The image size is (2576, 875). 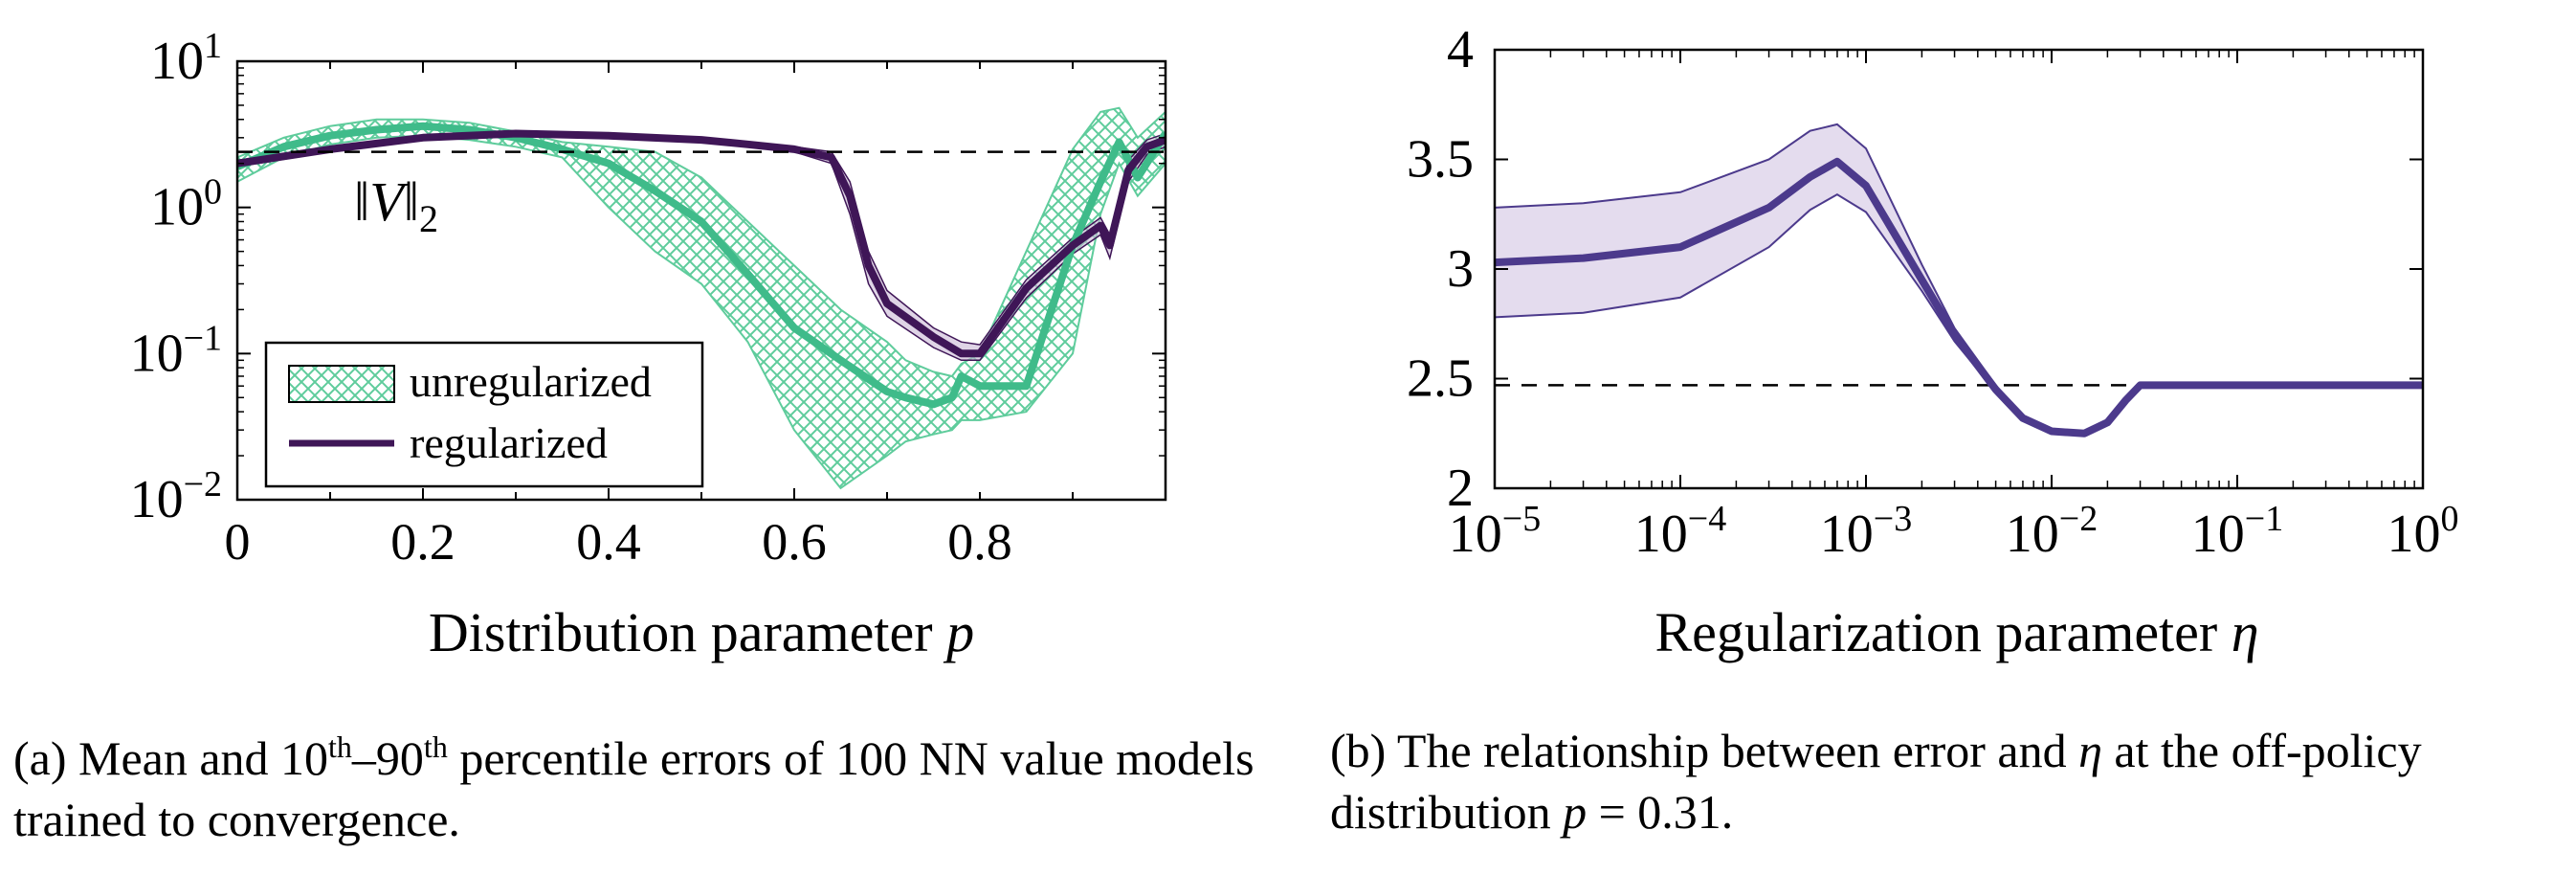 I want to click on unregularized-mean-line, so click(x=701, y=265).